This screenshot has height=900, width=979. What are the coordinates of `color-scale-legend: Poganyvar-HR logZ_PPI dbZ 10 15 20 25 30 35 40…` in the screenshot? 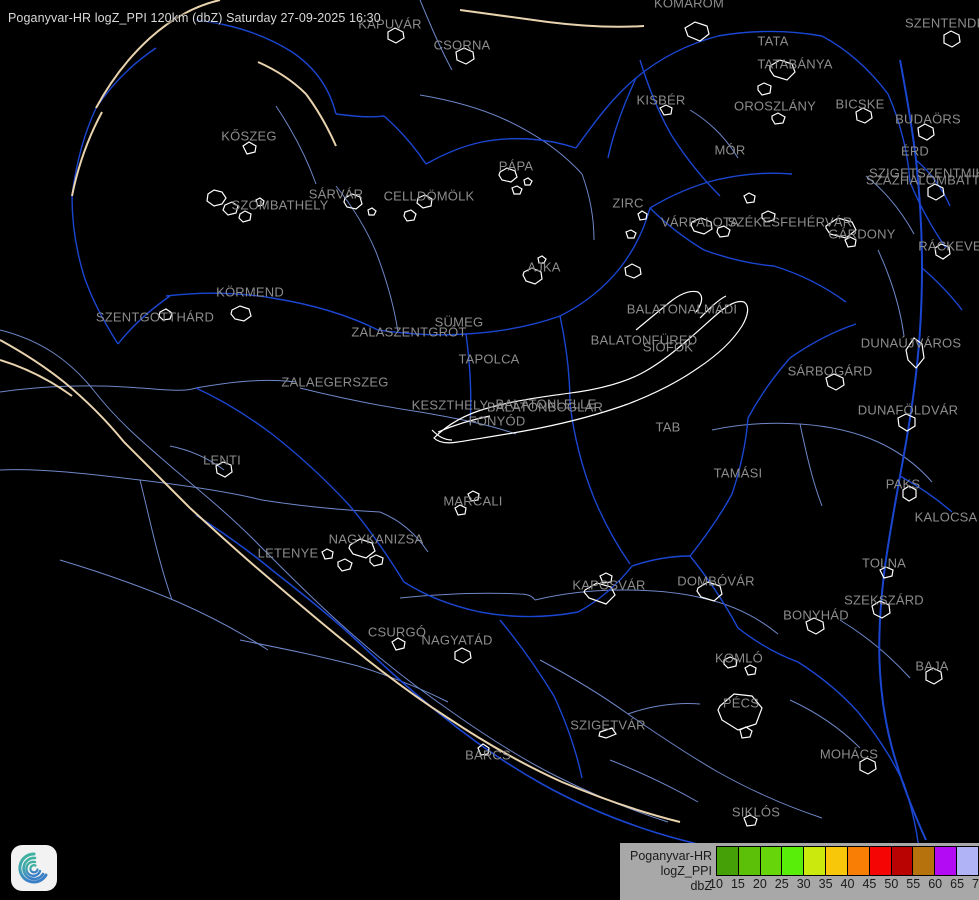 It's located at (799, 871).